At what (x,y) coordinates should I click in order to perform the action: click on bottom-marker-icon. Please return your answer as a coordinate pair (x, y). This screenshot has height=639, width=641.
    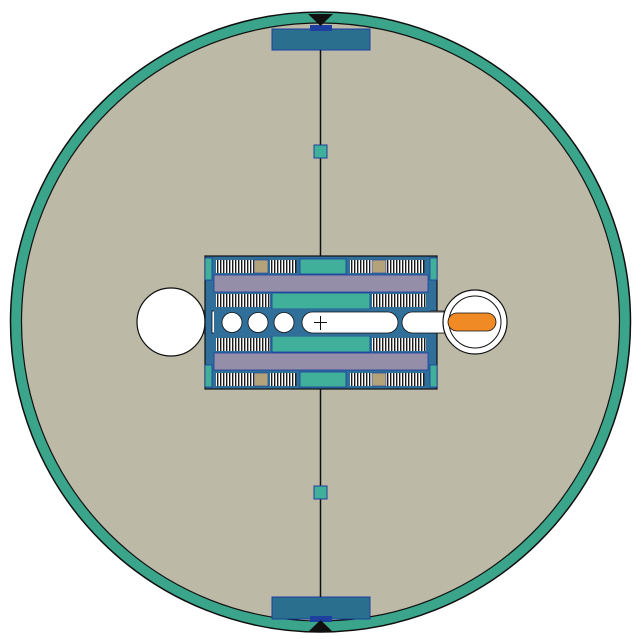
    Looking at the image, I should click on (320, 626).